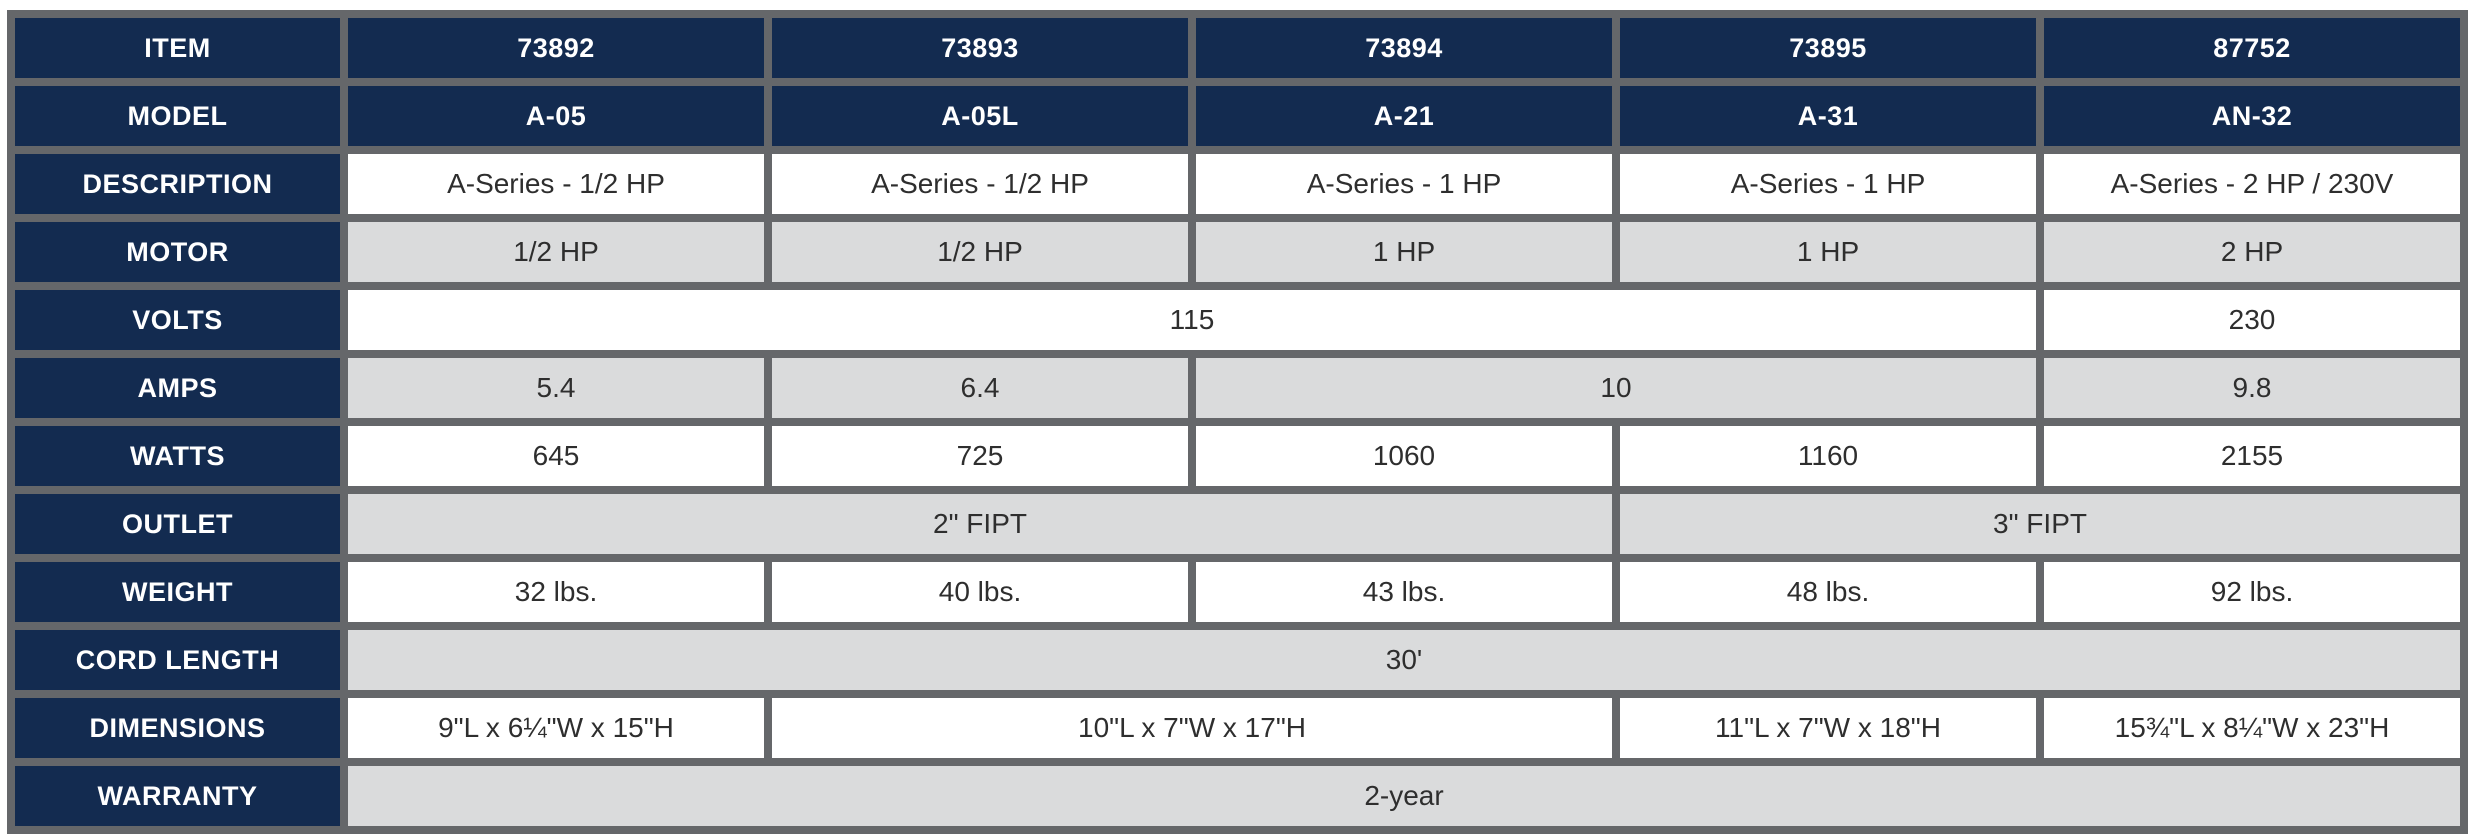 The image size is (2476, 838). Describe the element at coordinates (556, 592) in the screenshot. I see `weight-cell: 32 lbs.` at that location.